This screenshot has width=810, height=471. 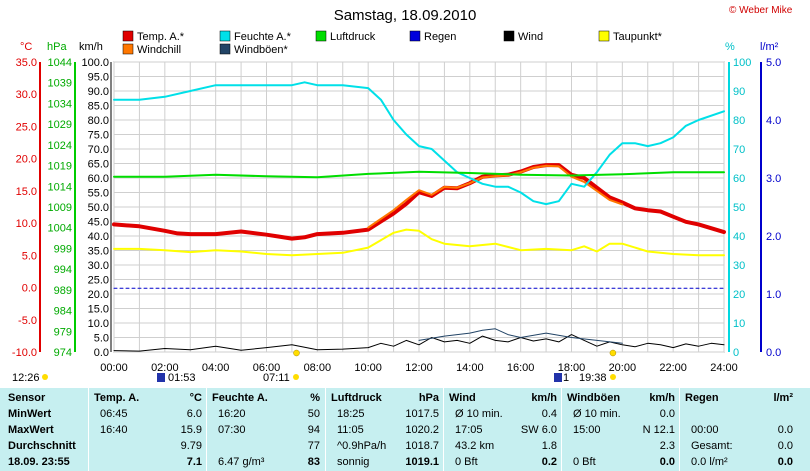 What do you see at coordinates (673, 368) in the screenshot?
I see `x-tick-label: 22:00` at bounding box center [673, 368].